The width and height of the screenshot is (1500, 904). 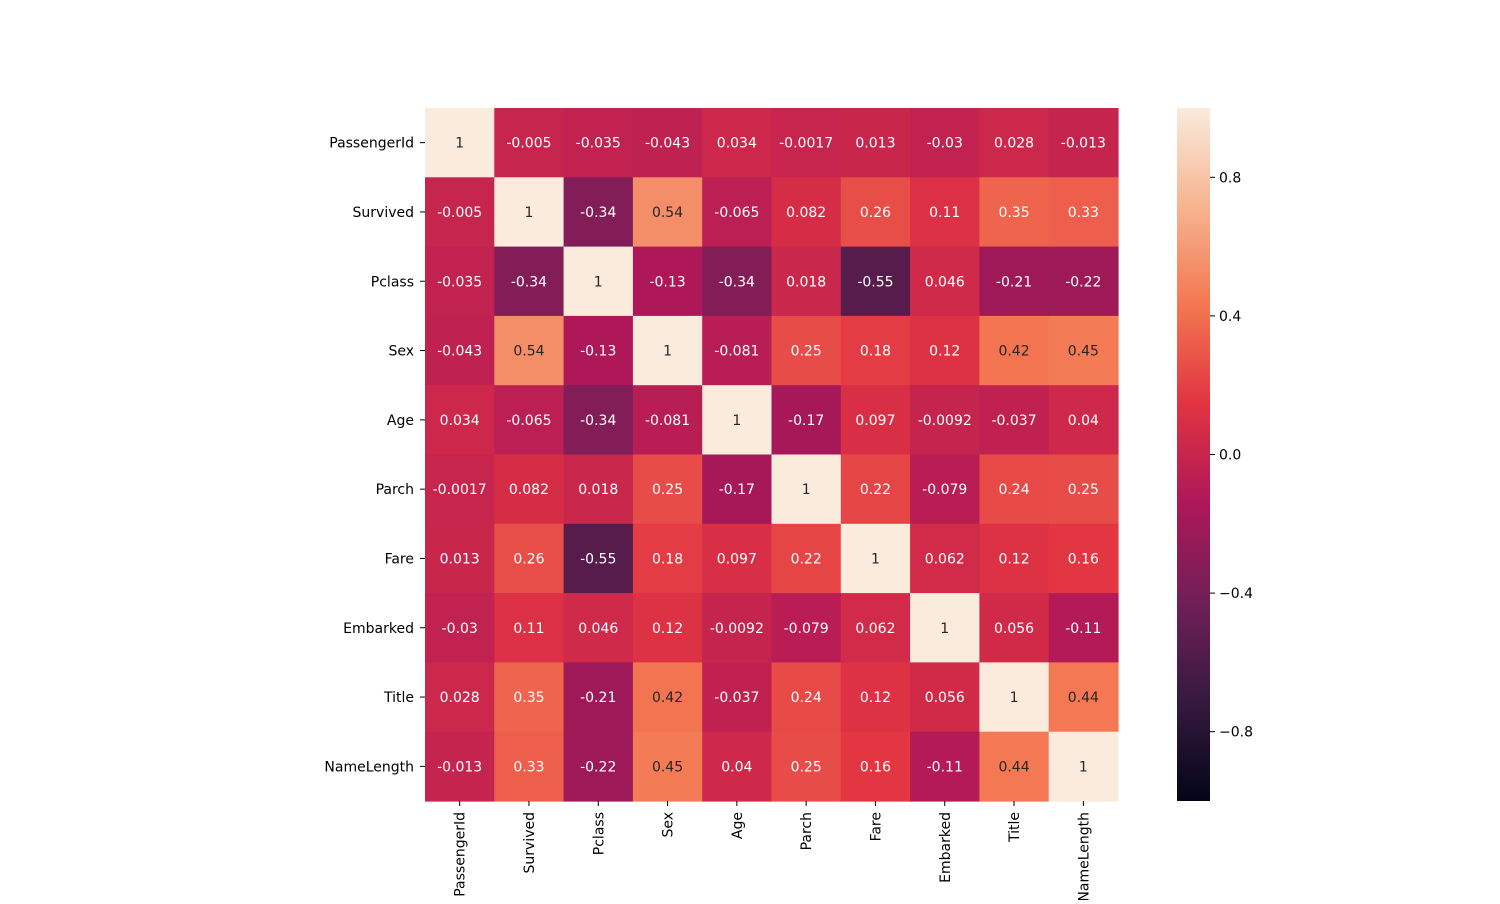 I want to click on x-tick-label: Embarked, so click(x=946, y=847).